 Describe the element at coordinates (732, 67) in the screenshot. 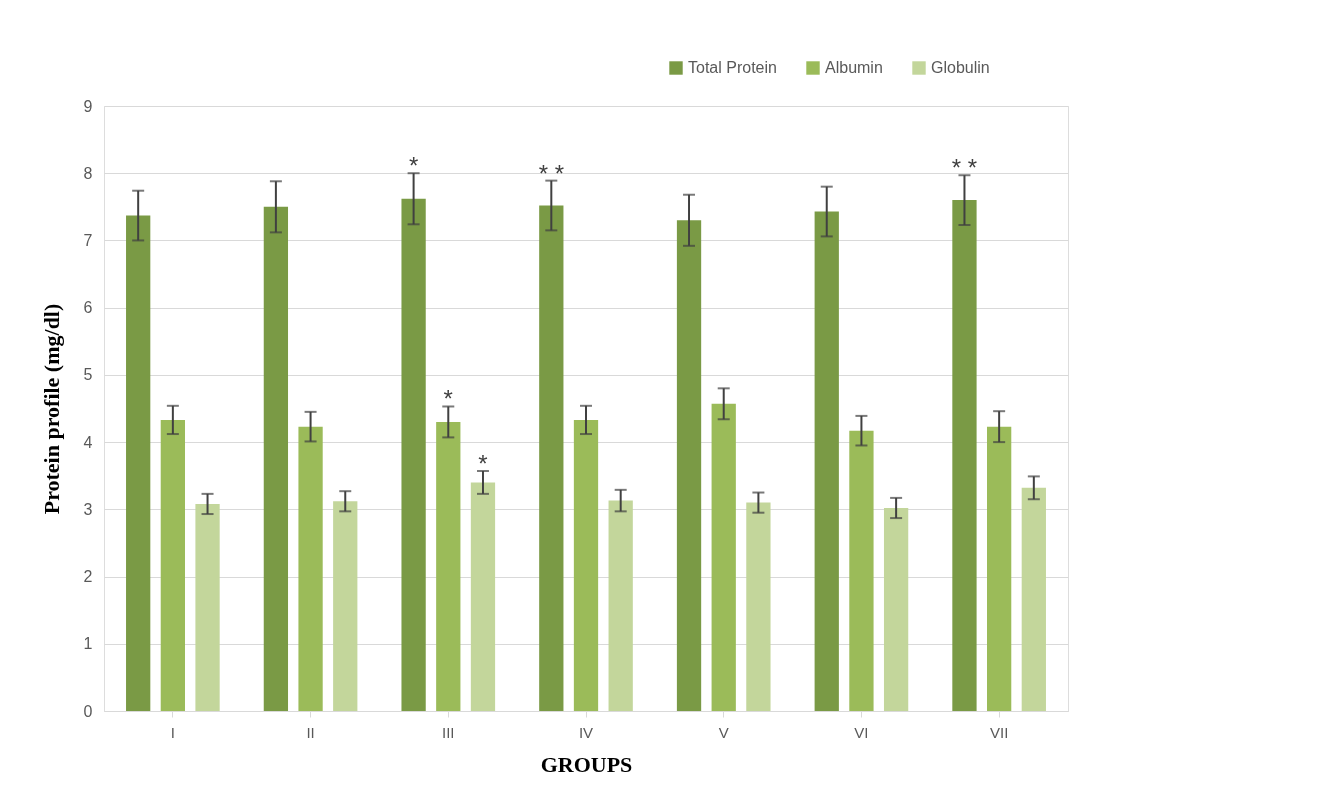

I see `legend-label: Total Protein` at that location.